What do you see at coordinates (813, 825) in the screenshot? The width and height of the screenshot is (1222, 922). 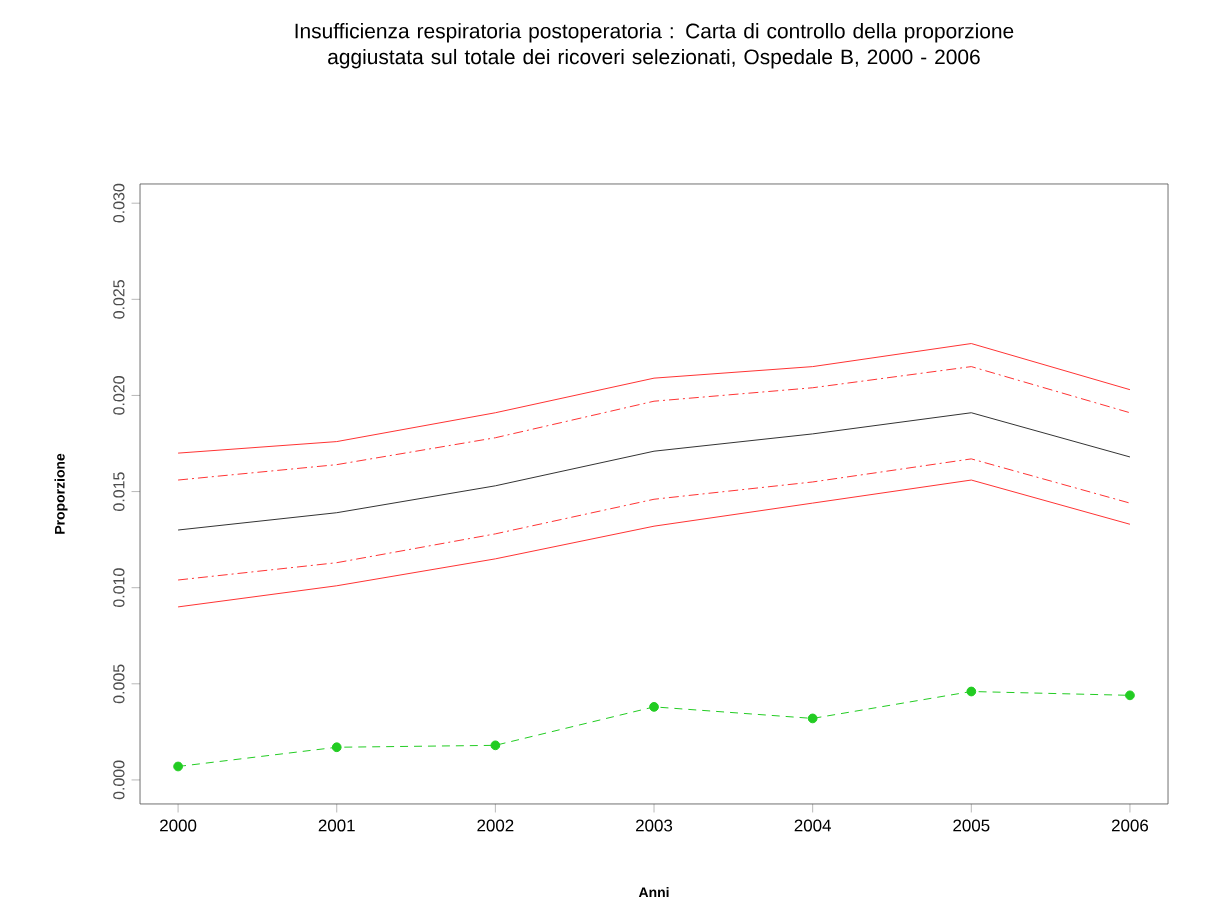 I see `x-tick-label: 2004` at bounding box center [813, 825].